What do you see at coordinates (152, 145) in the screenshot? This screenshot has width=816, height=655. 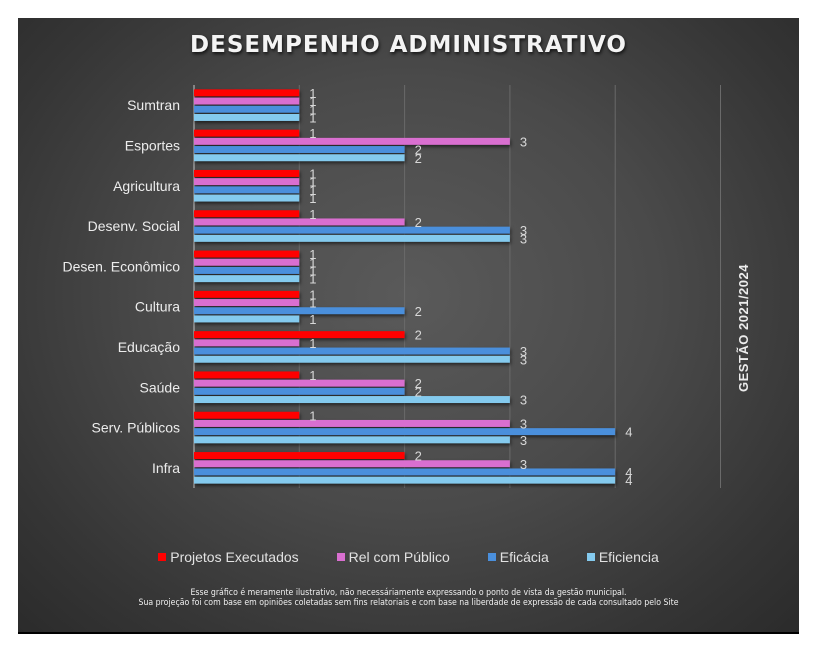 I see `category-label: Esportes` at bounding box center [152, 145].